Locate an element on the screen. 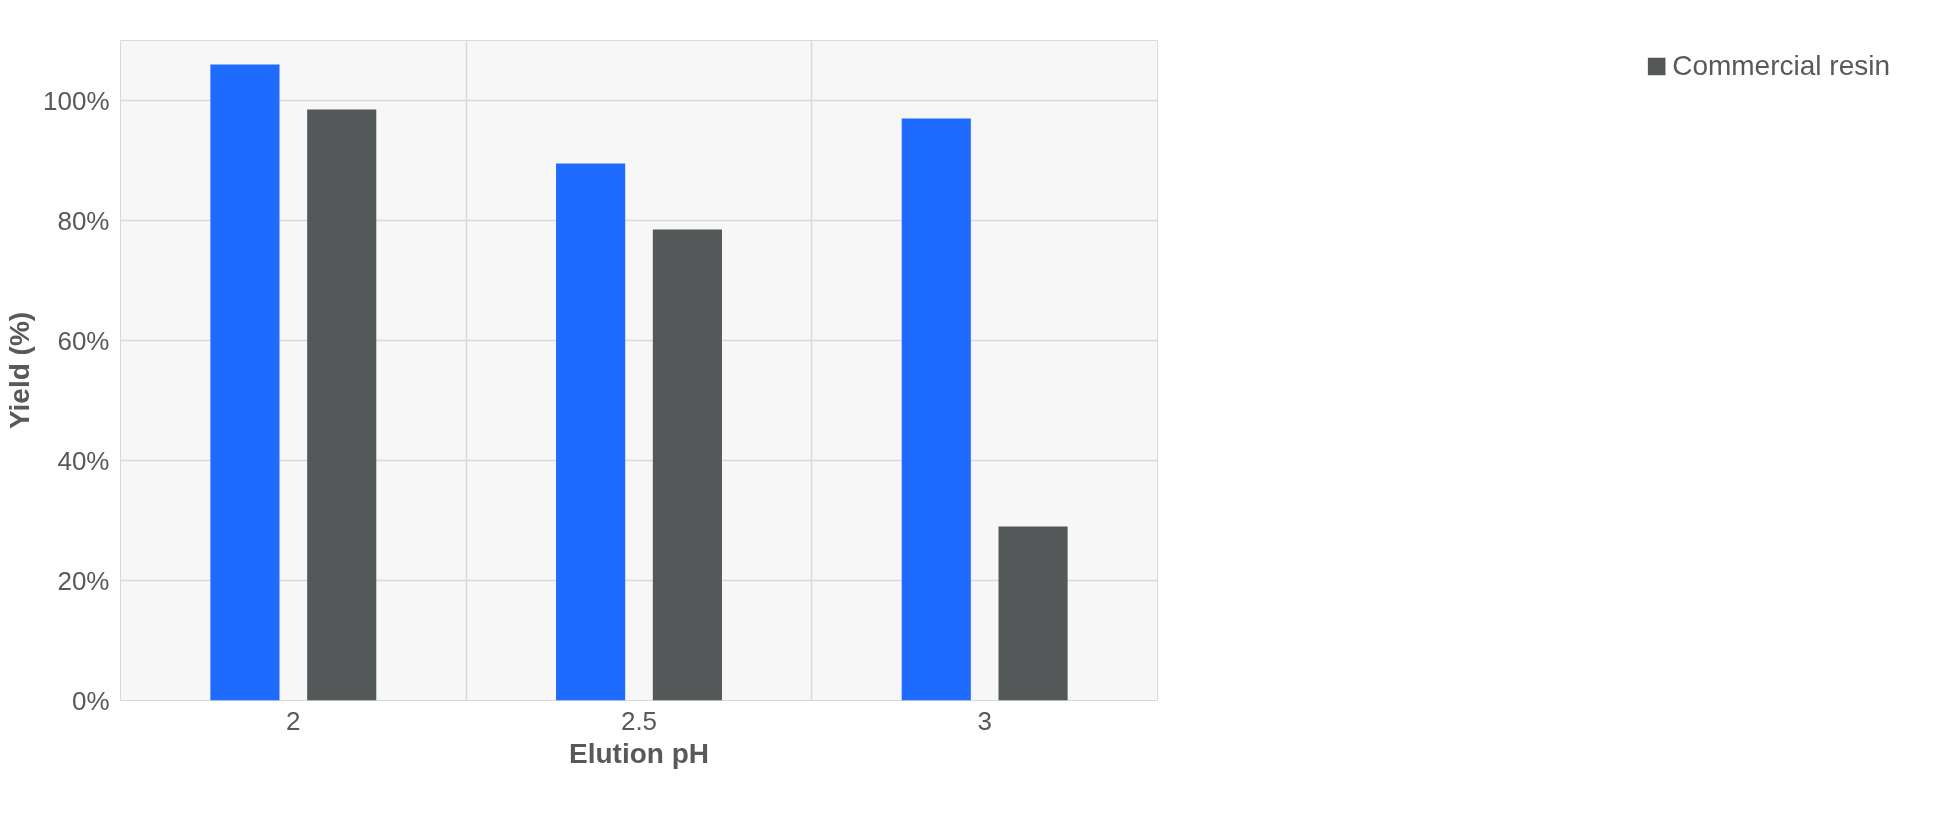 The height and width of the screenshot is (822, 1955). y-tick-label: 0% is located at coordinates (90, 700).